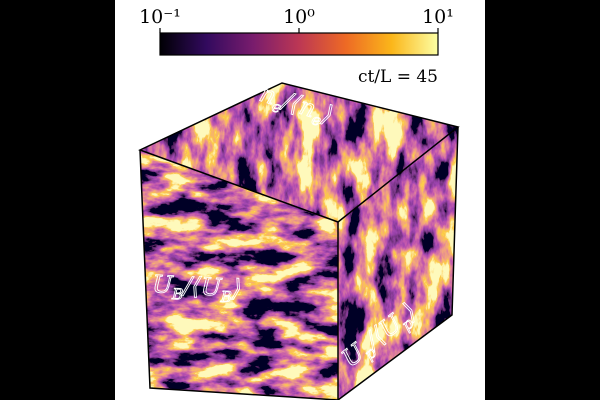 The height and width of the screenshot is (400, 600). I want to click on face-label: UB/⟨UB⟩, so click(196, 288).